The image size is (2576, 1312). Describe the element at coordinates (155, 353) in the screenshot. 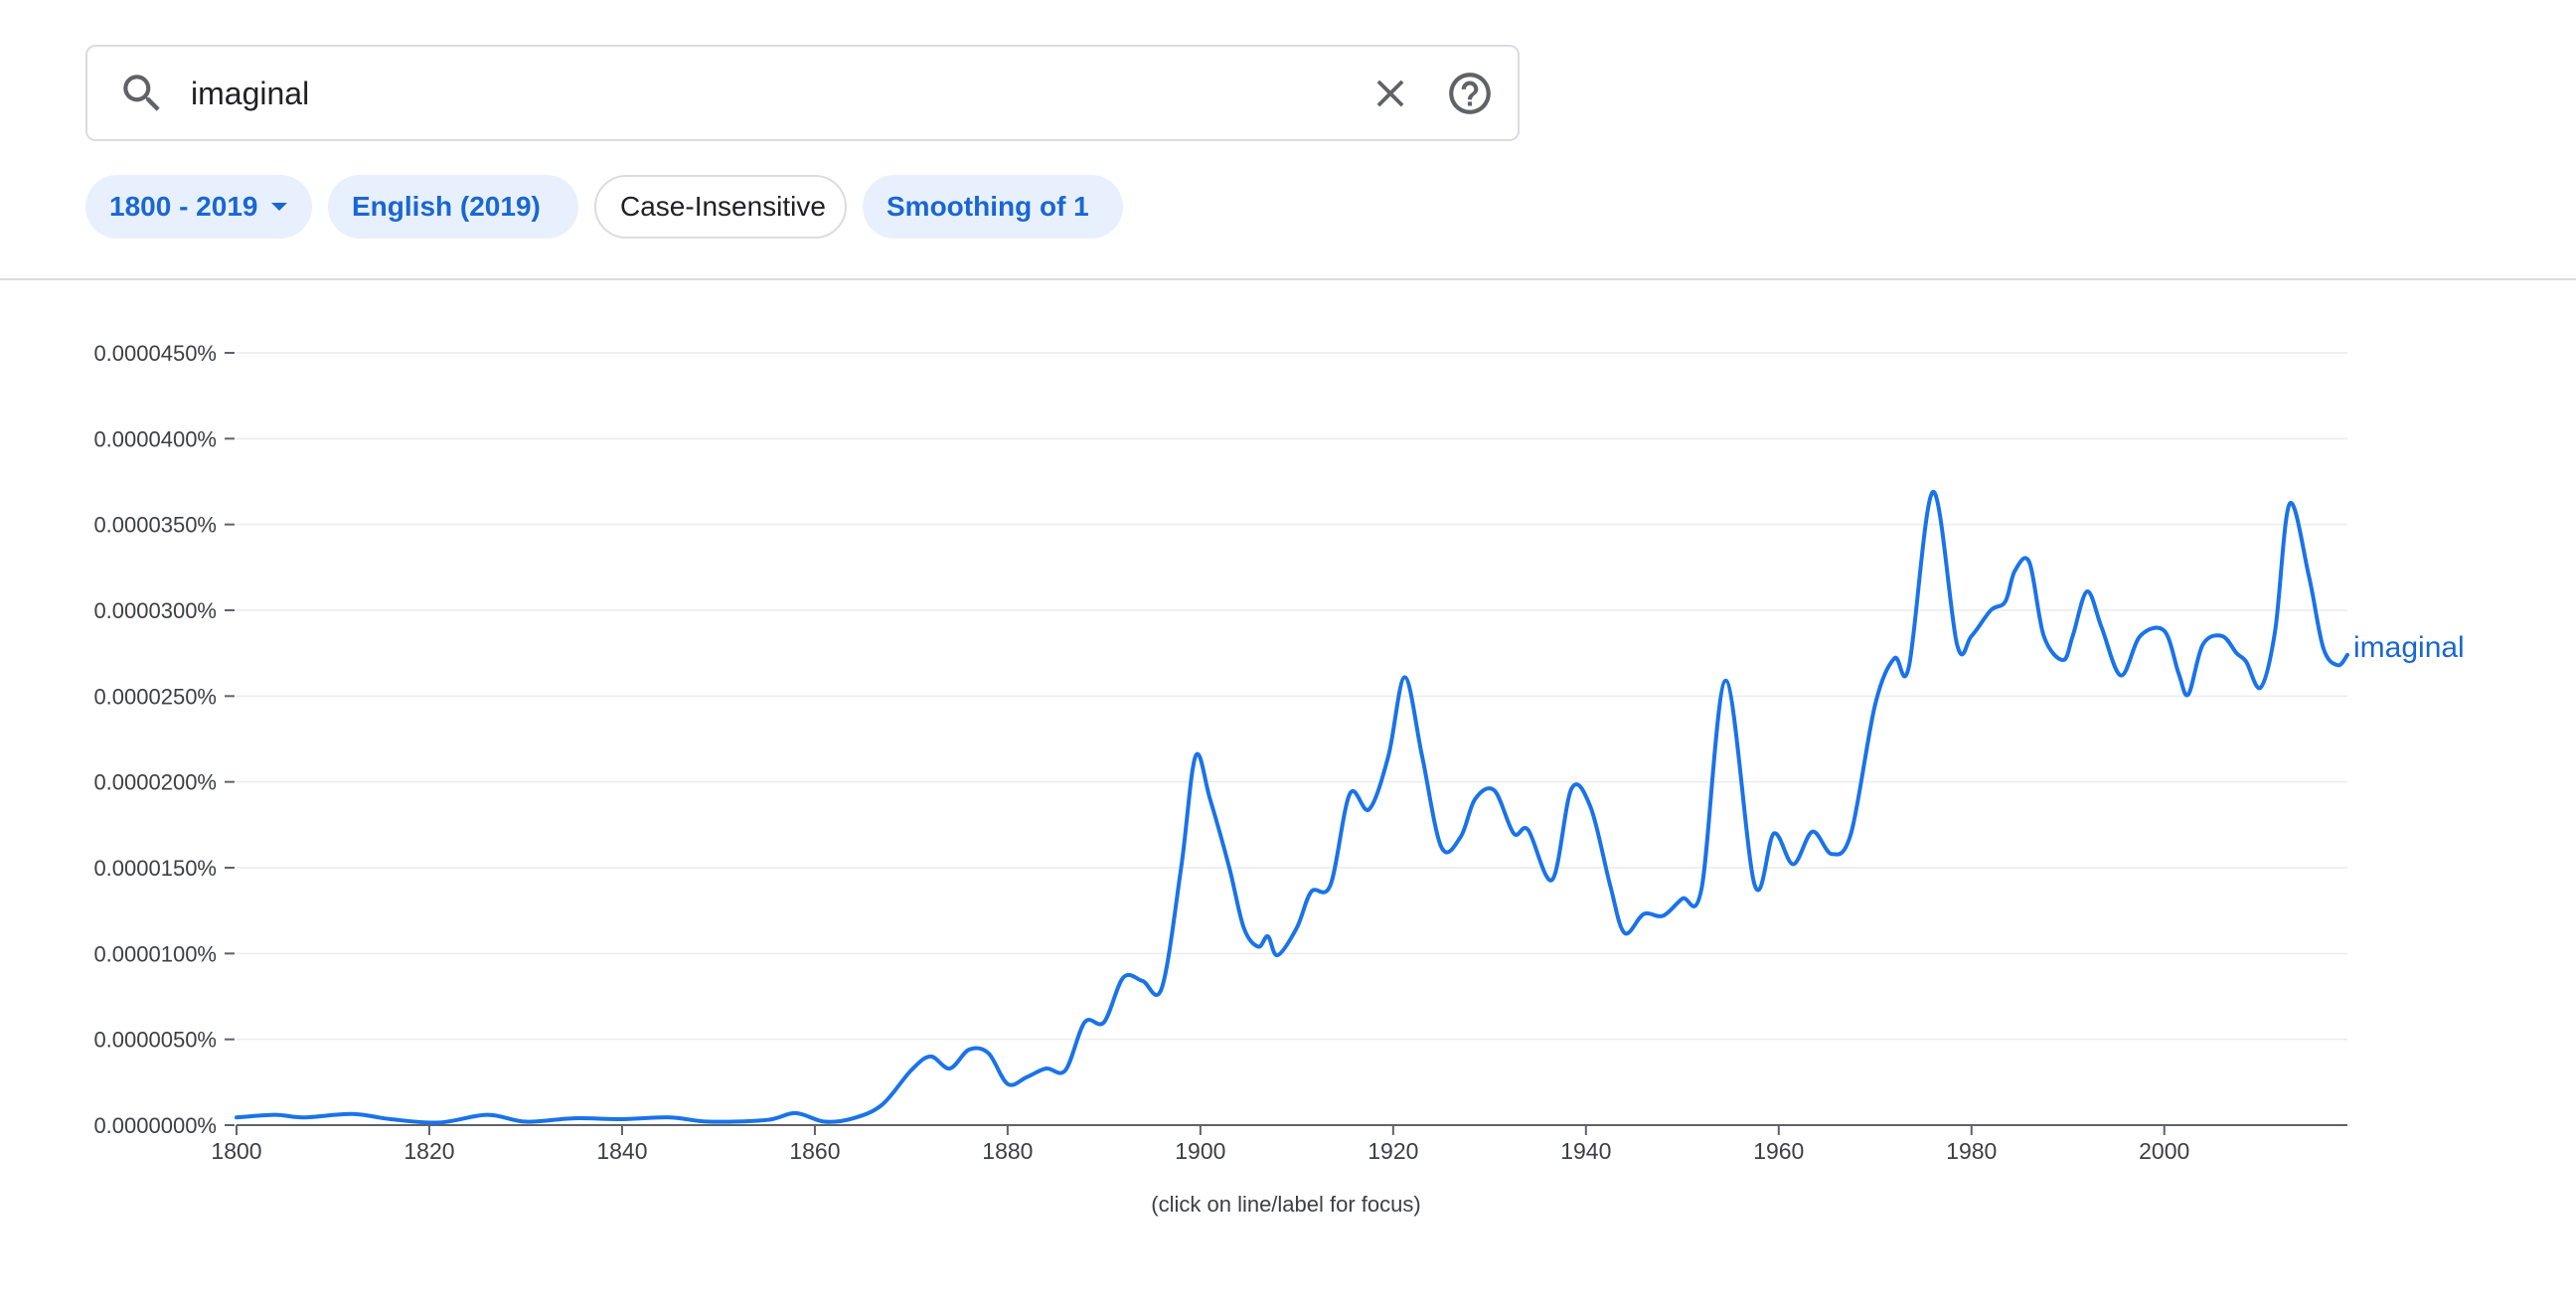

I see `y-tick-label: 0.0000450%` at that location.